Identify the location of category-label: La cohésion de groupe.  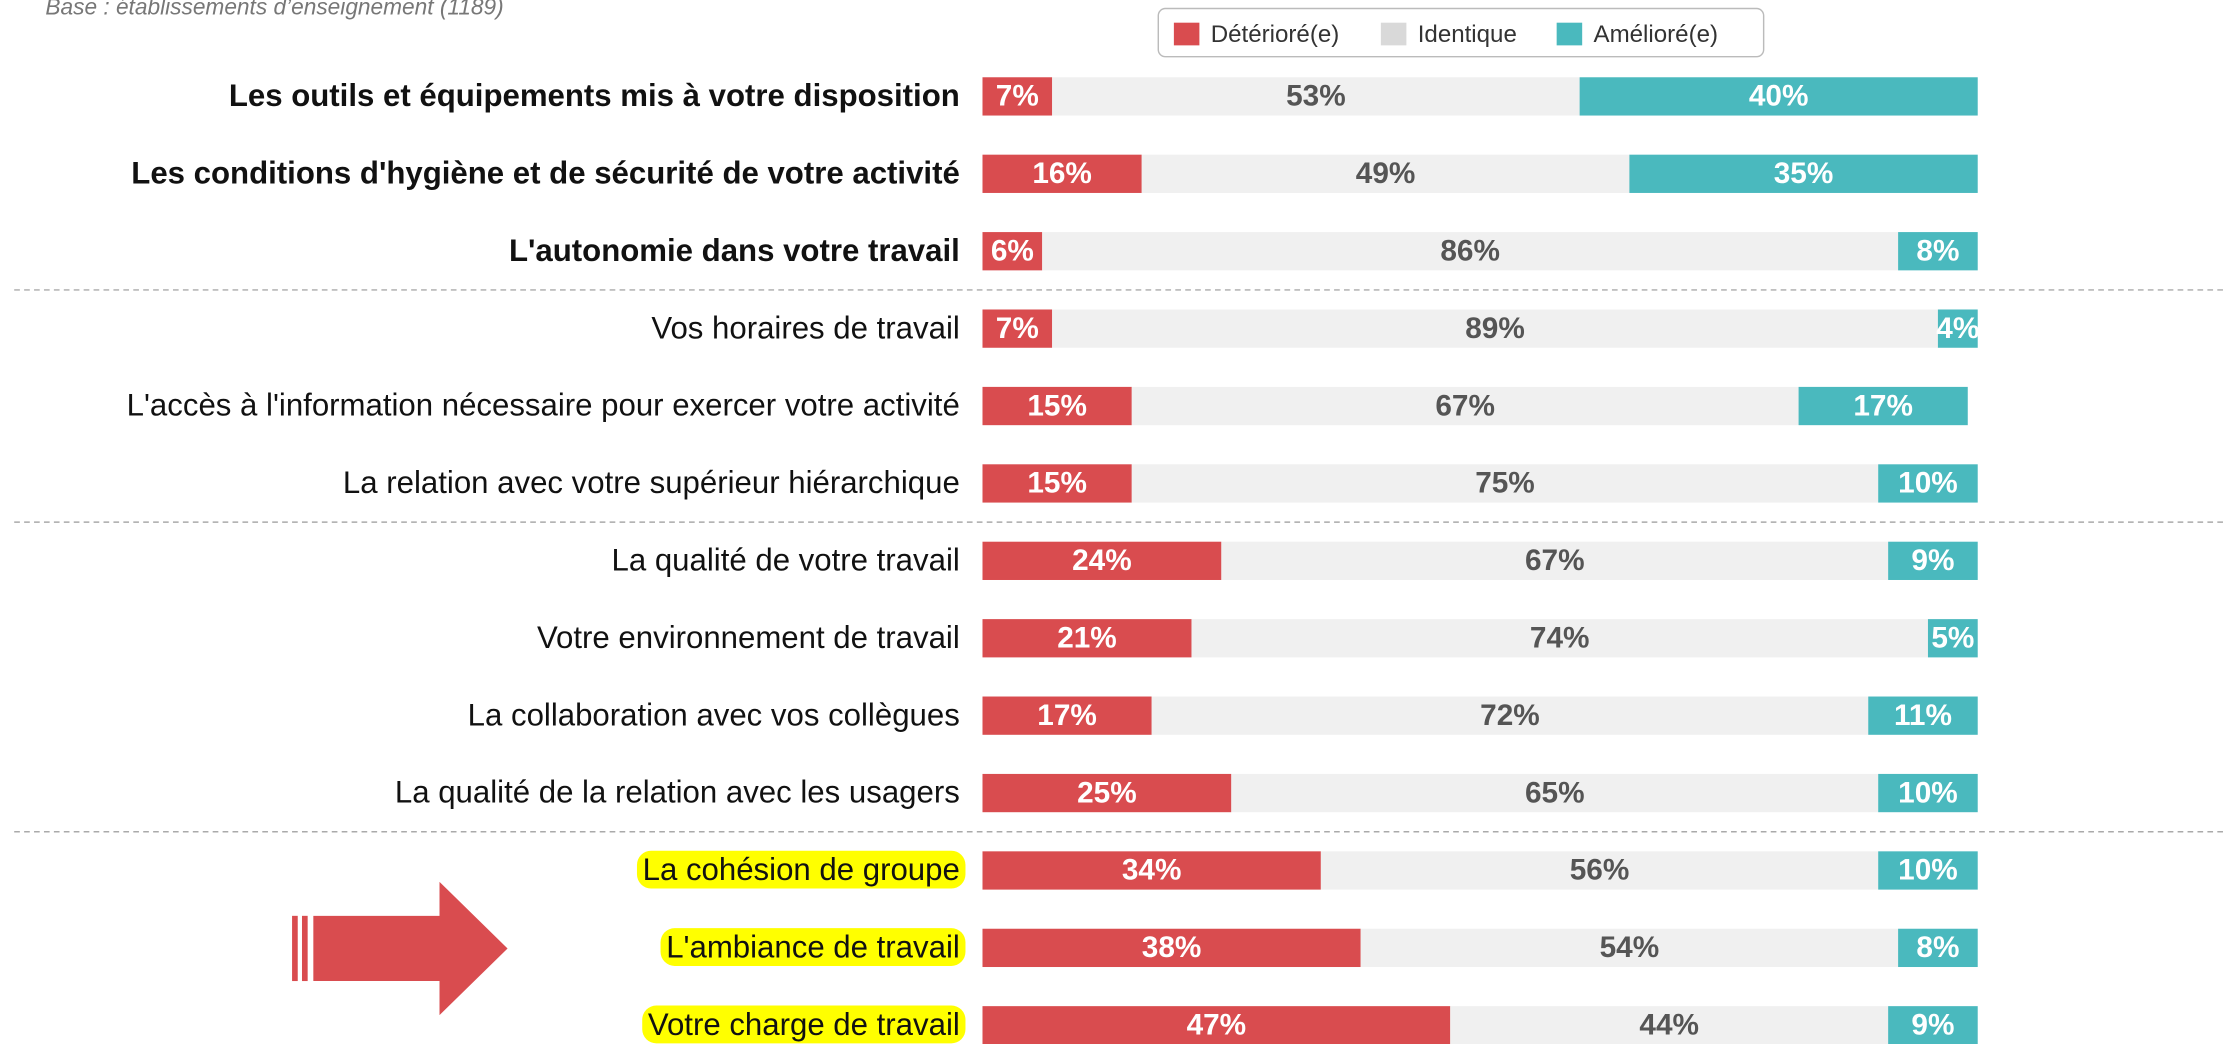
(801, 869).